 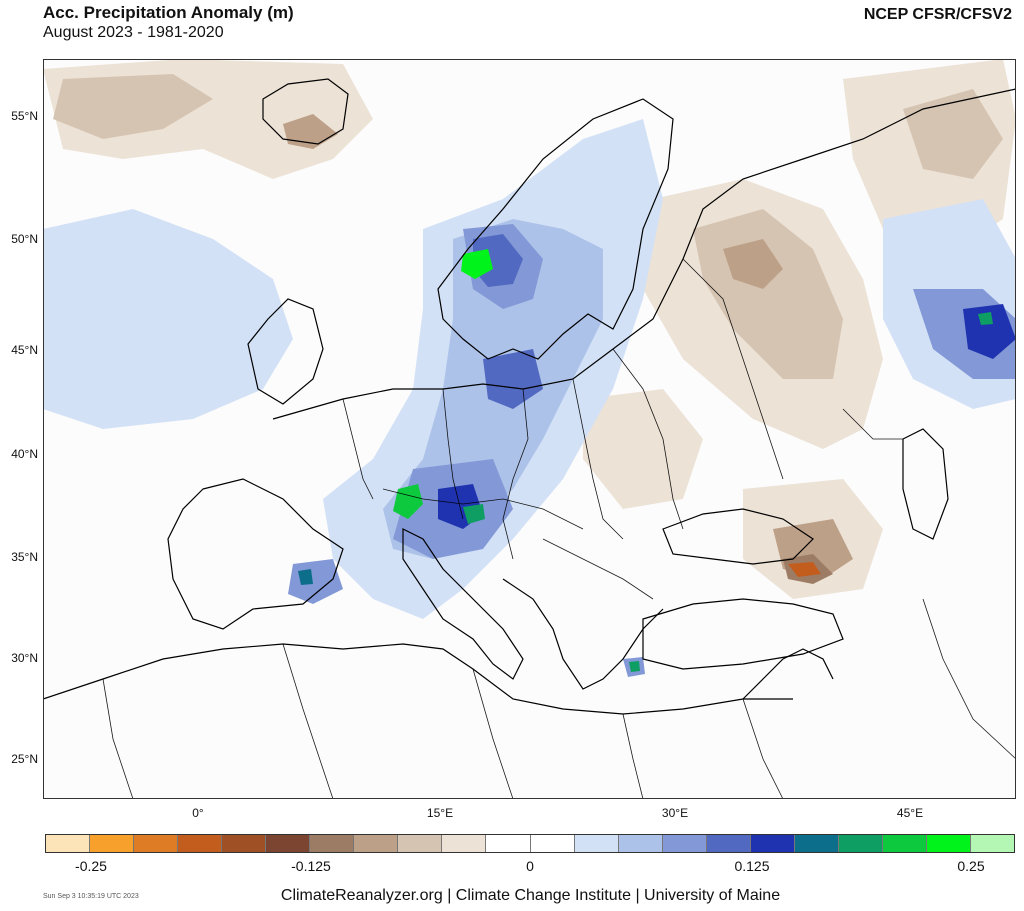 What do you see at coordinates (24, 350) in the screenshot?
I see `lat-label-45n: 45°N` at bounding box center [24, 350].